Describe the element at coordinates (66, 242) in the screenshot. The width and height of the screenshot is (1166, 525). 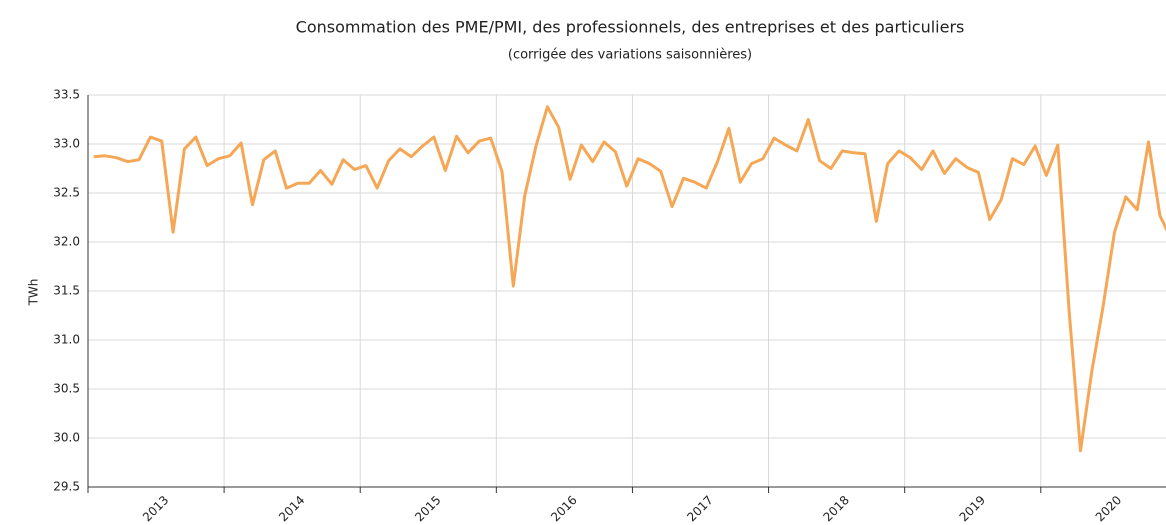
I see `y-tick-label: 32.0` at that location.